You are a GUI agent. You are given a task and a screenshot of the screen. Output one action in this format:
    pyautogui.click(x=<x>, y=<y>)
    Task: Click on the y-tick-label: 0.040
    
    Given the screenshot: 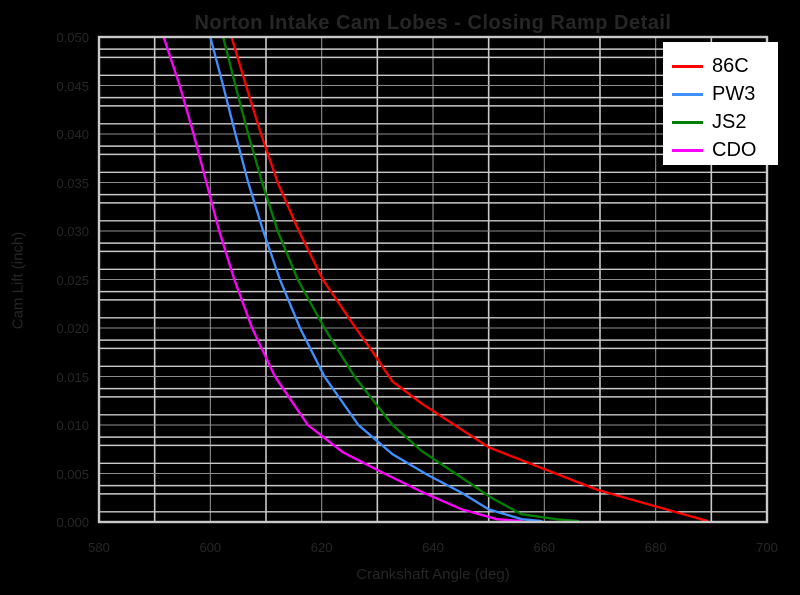 What is the action you would take?
    pyautogui.click(x=72, y=134)
    